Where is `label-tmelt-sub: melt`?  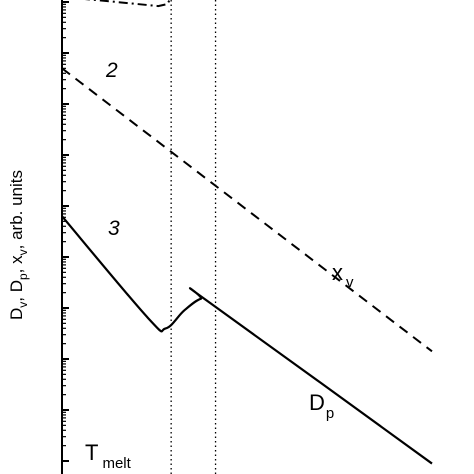 label-tmelt-sub: melt is located at coordinates (116, 463).